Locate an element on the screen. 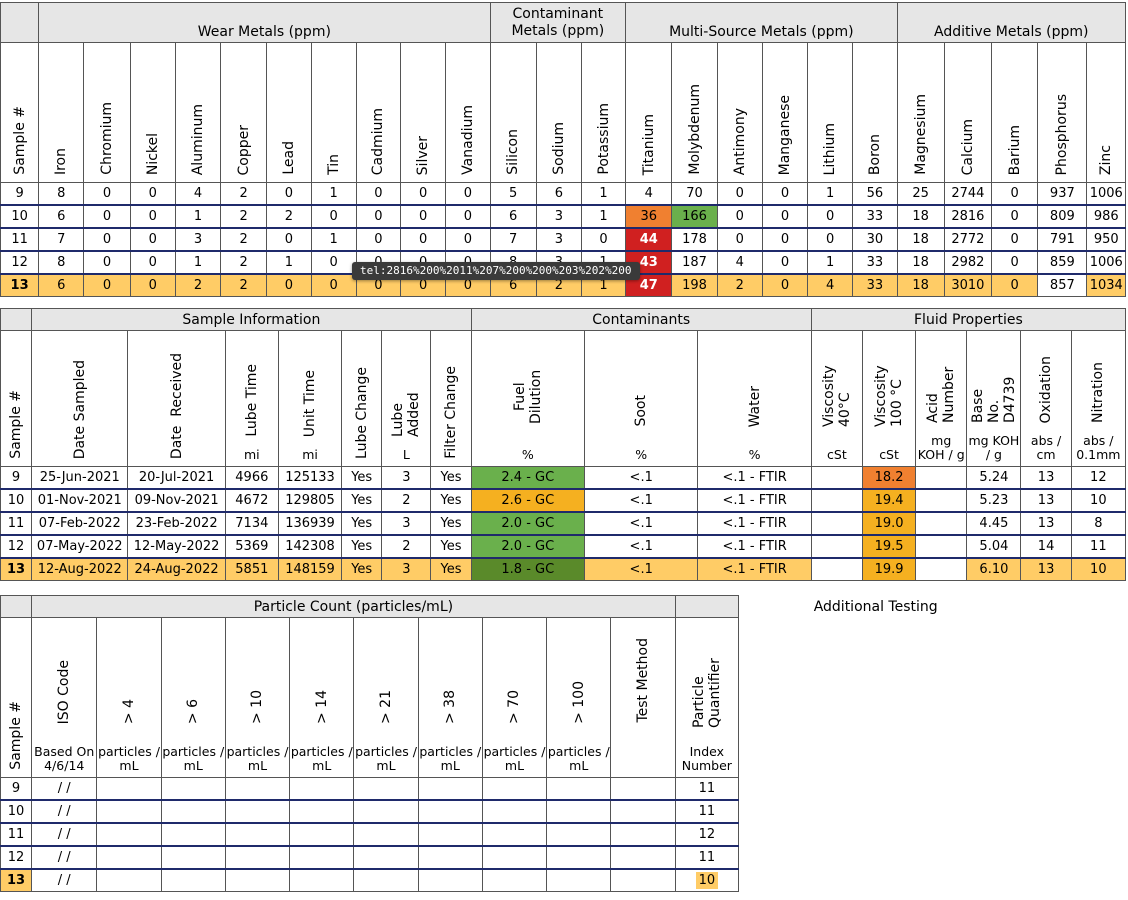  col-header-calcium: Calcium is located at coordinates (967, 112).